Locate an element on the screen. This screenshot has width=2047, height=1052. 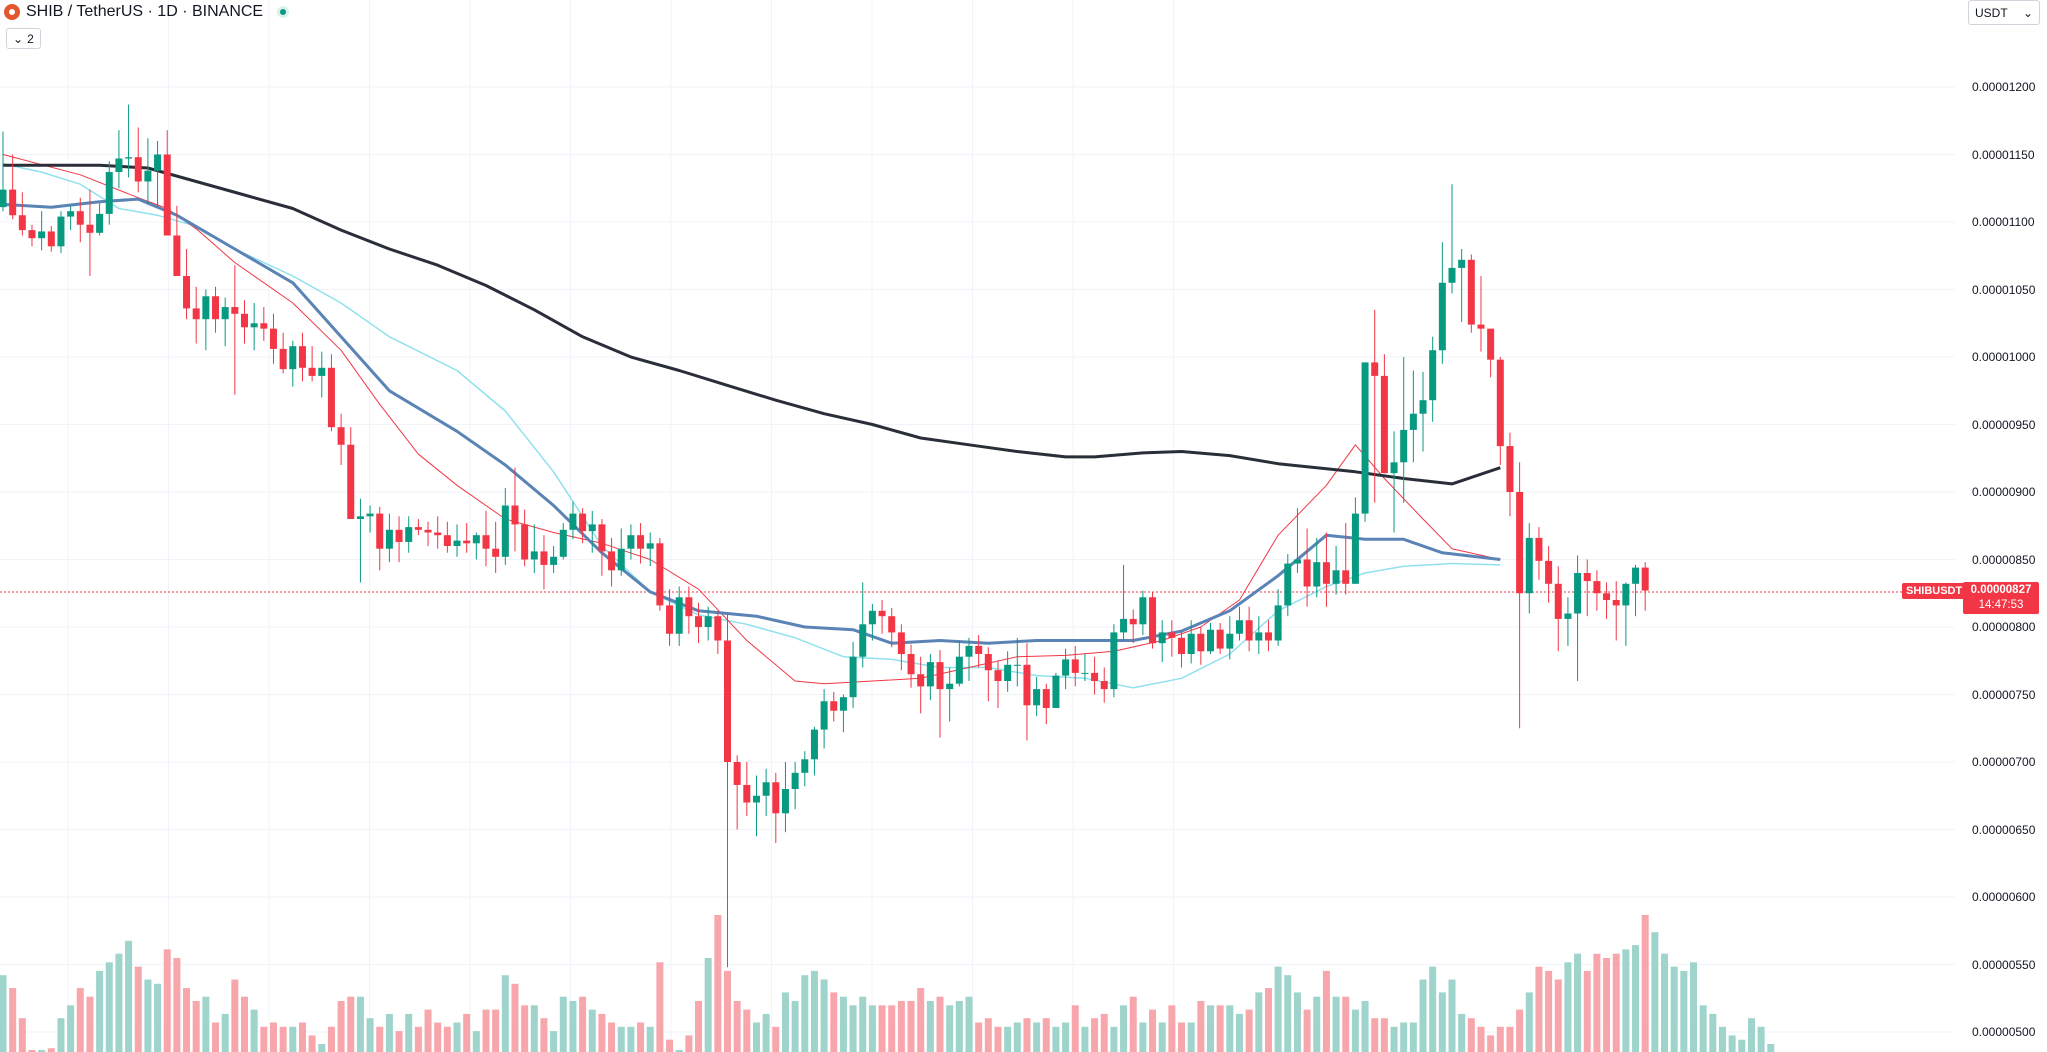
chart-legend-header: SHIB / TetherUS · 1D · BINANCE is located at coordinates (147, 12).